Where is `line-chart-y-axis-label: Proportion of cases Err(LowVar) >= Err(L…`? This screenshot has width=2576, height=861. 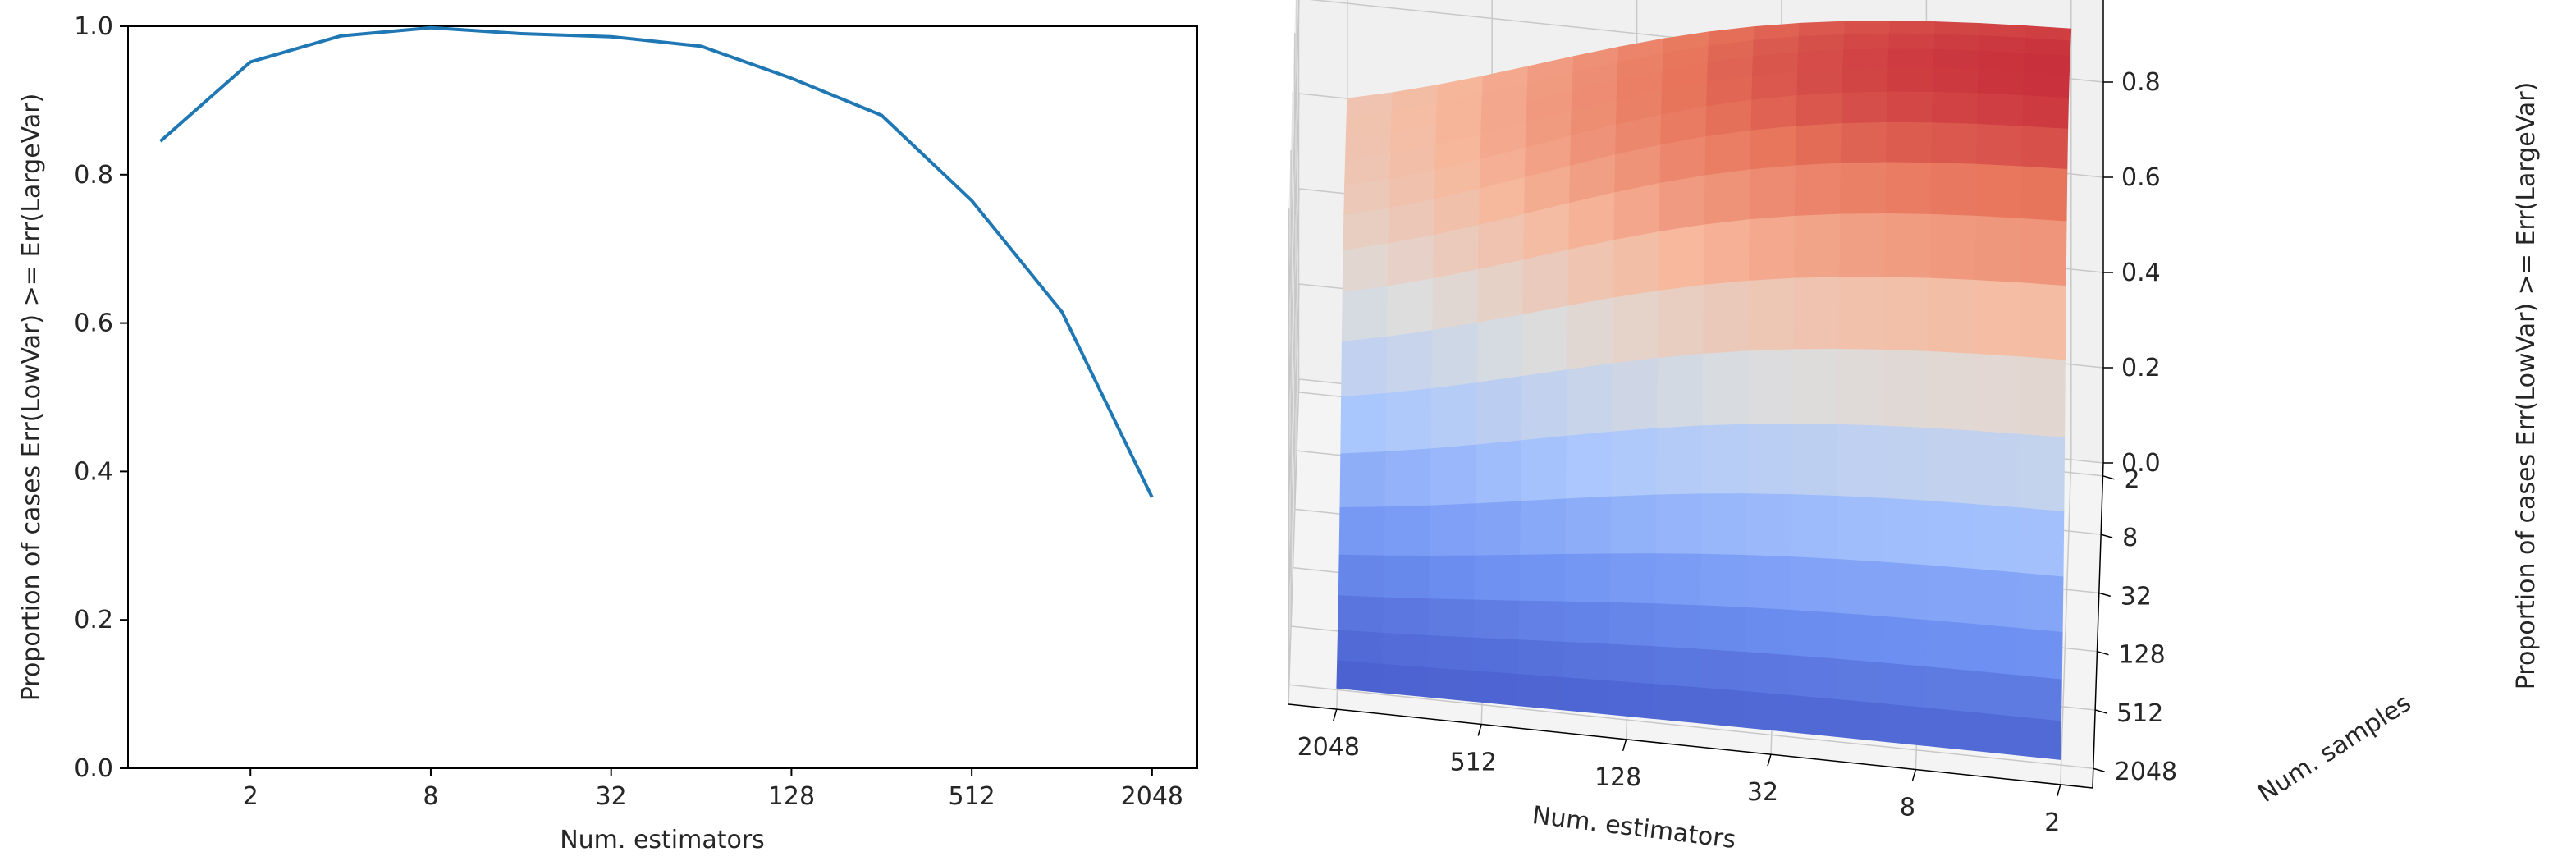 line-chart-y-axis-label: Proportion of cases Err(LowVar) >= Err(L… is located at coordinates (31, 398).